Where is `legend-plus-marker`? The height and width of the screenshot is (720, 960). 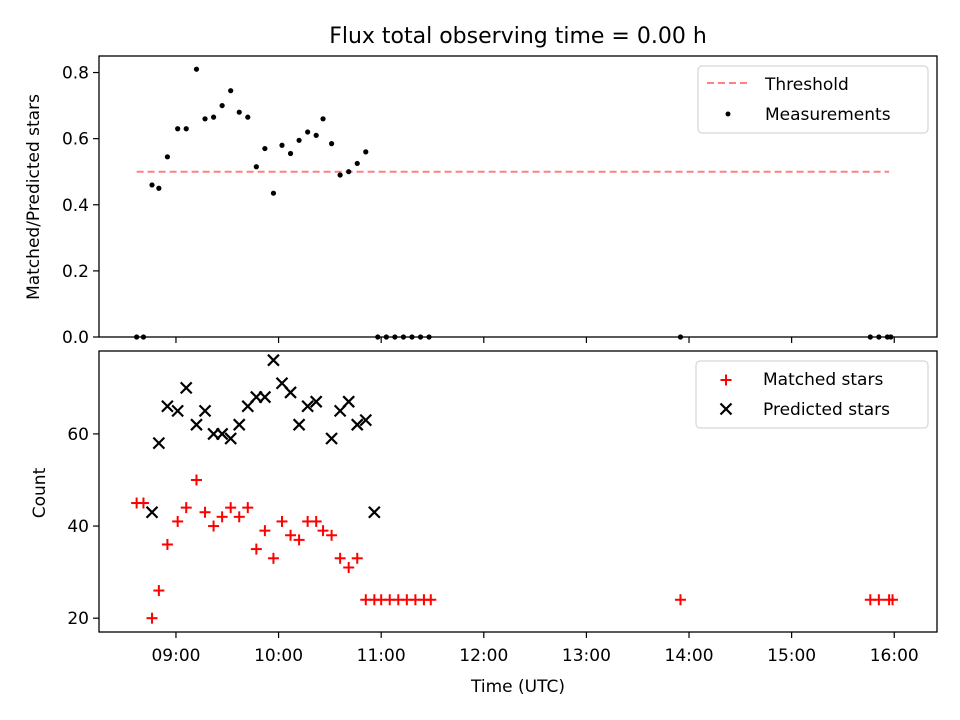
legend-plus-marker is located at coordinates (726, 380).